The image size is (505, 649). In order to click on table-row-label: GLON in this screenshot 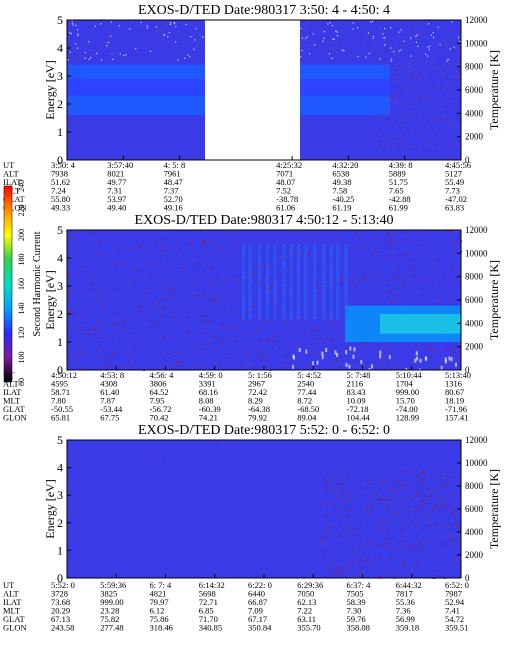, I will do `click(15, 628)`.